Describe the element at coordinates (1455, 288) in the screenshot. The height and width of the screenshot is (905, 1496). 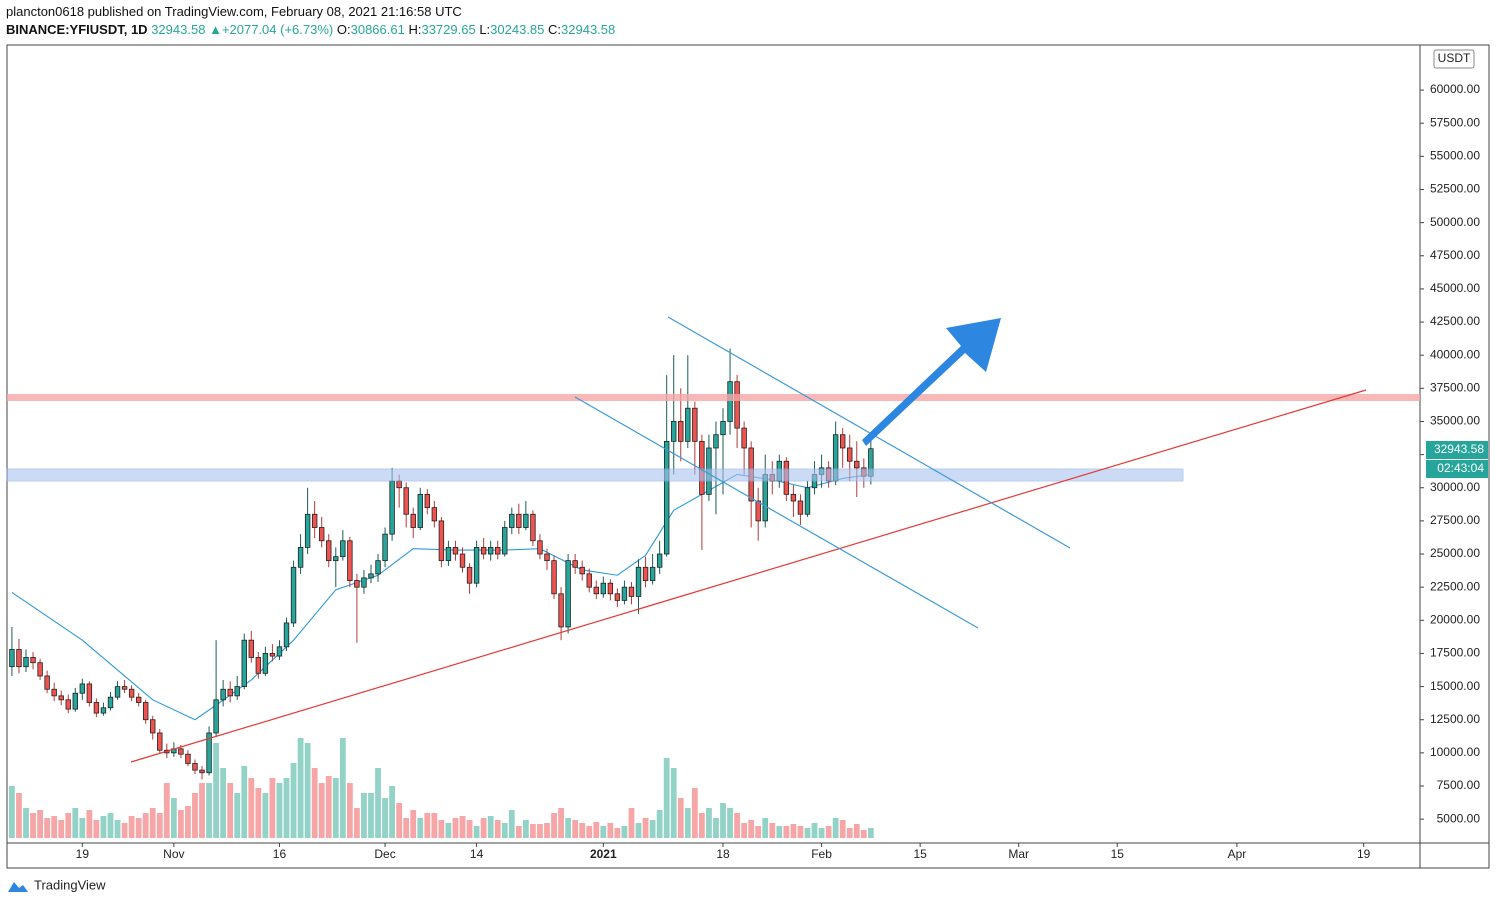
I see `y-tick-label: 45000.00` at that location.